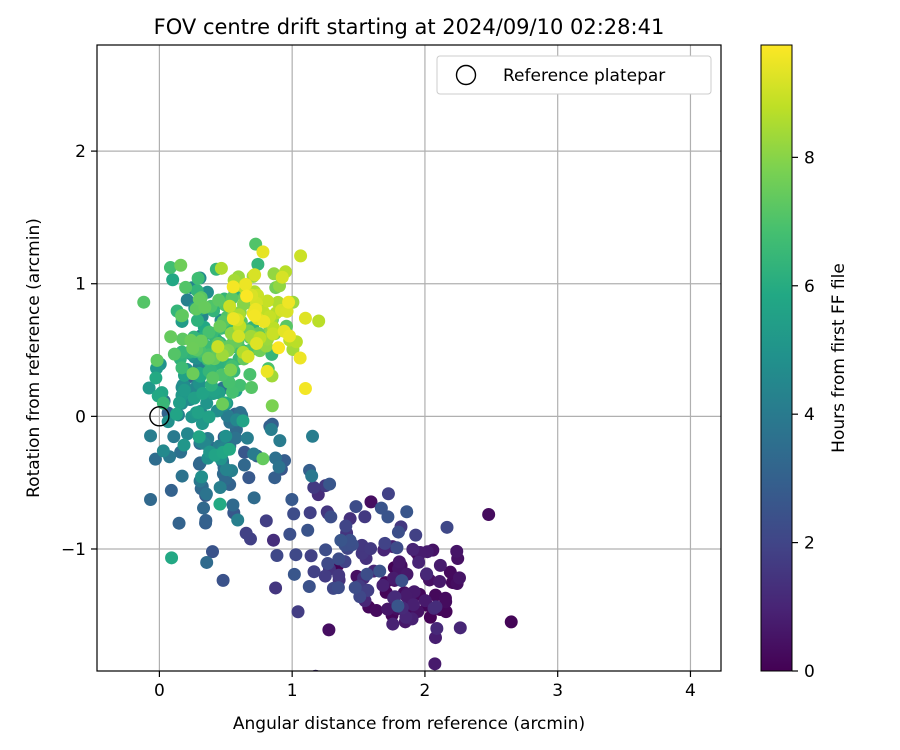 The height and width of the screenshot is (750, 900). Describe the element at coordinates (79, 351) in the screenshot. I see `y-axis-ticks: −1 0 1 2` at that location.